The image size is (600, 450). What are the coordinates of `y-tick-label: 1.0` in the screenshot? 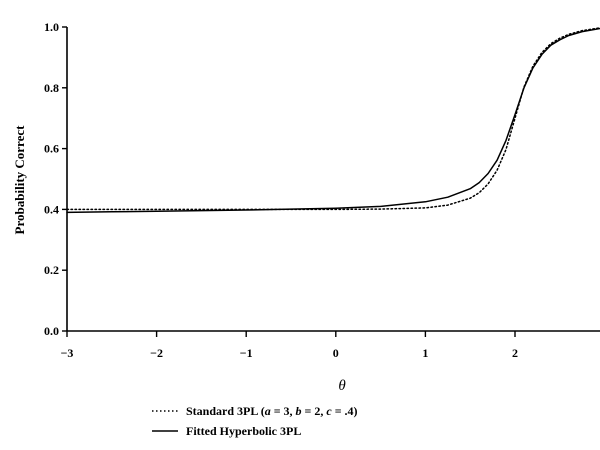 It's located at (51, 27).